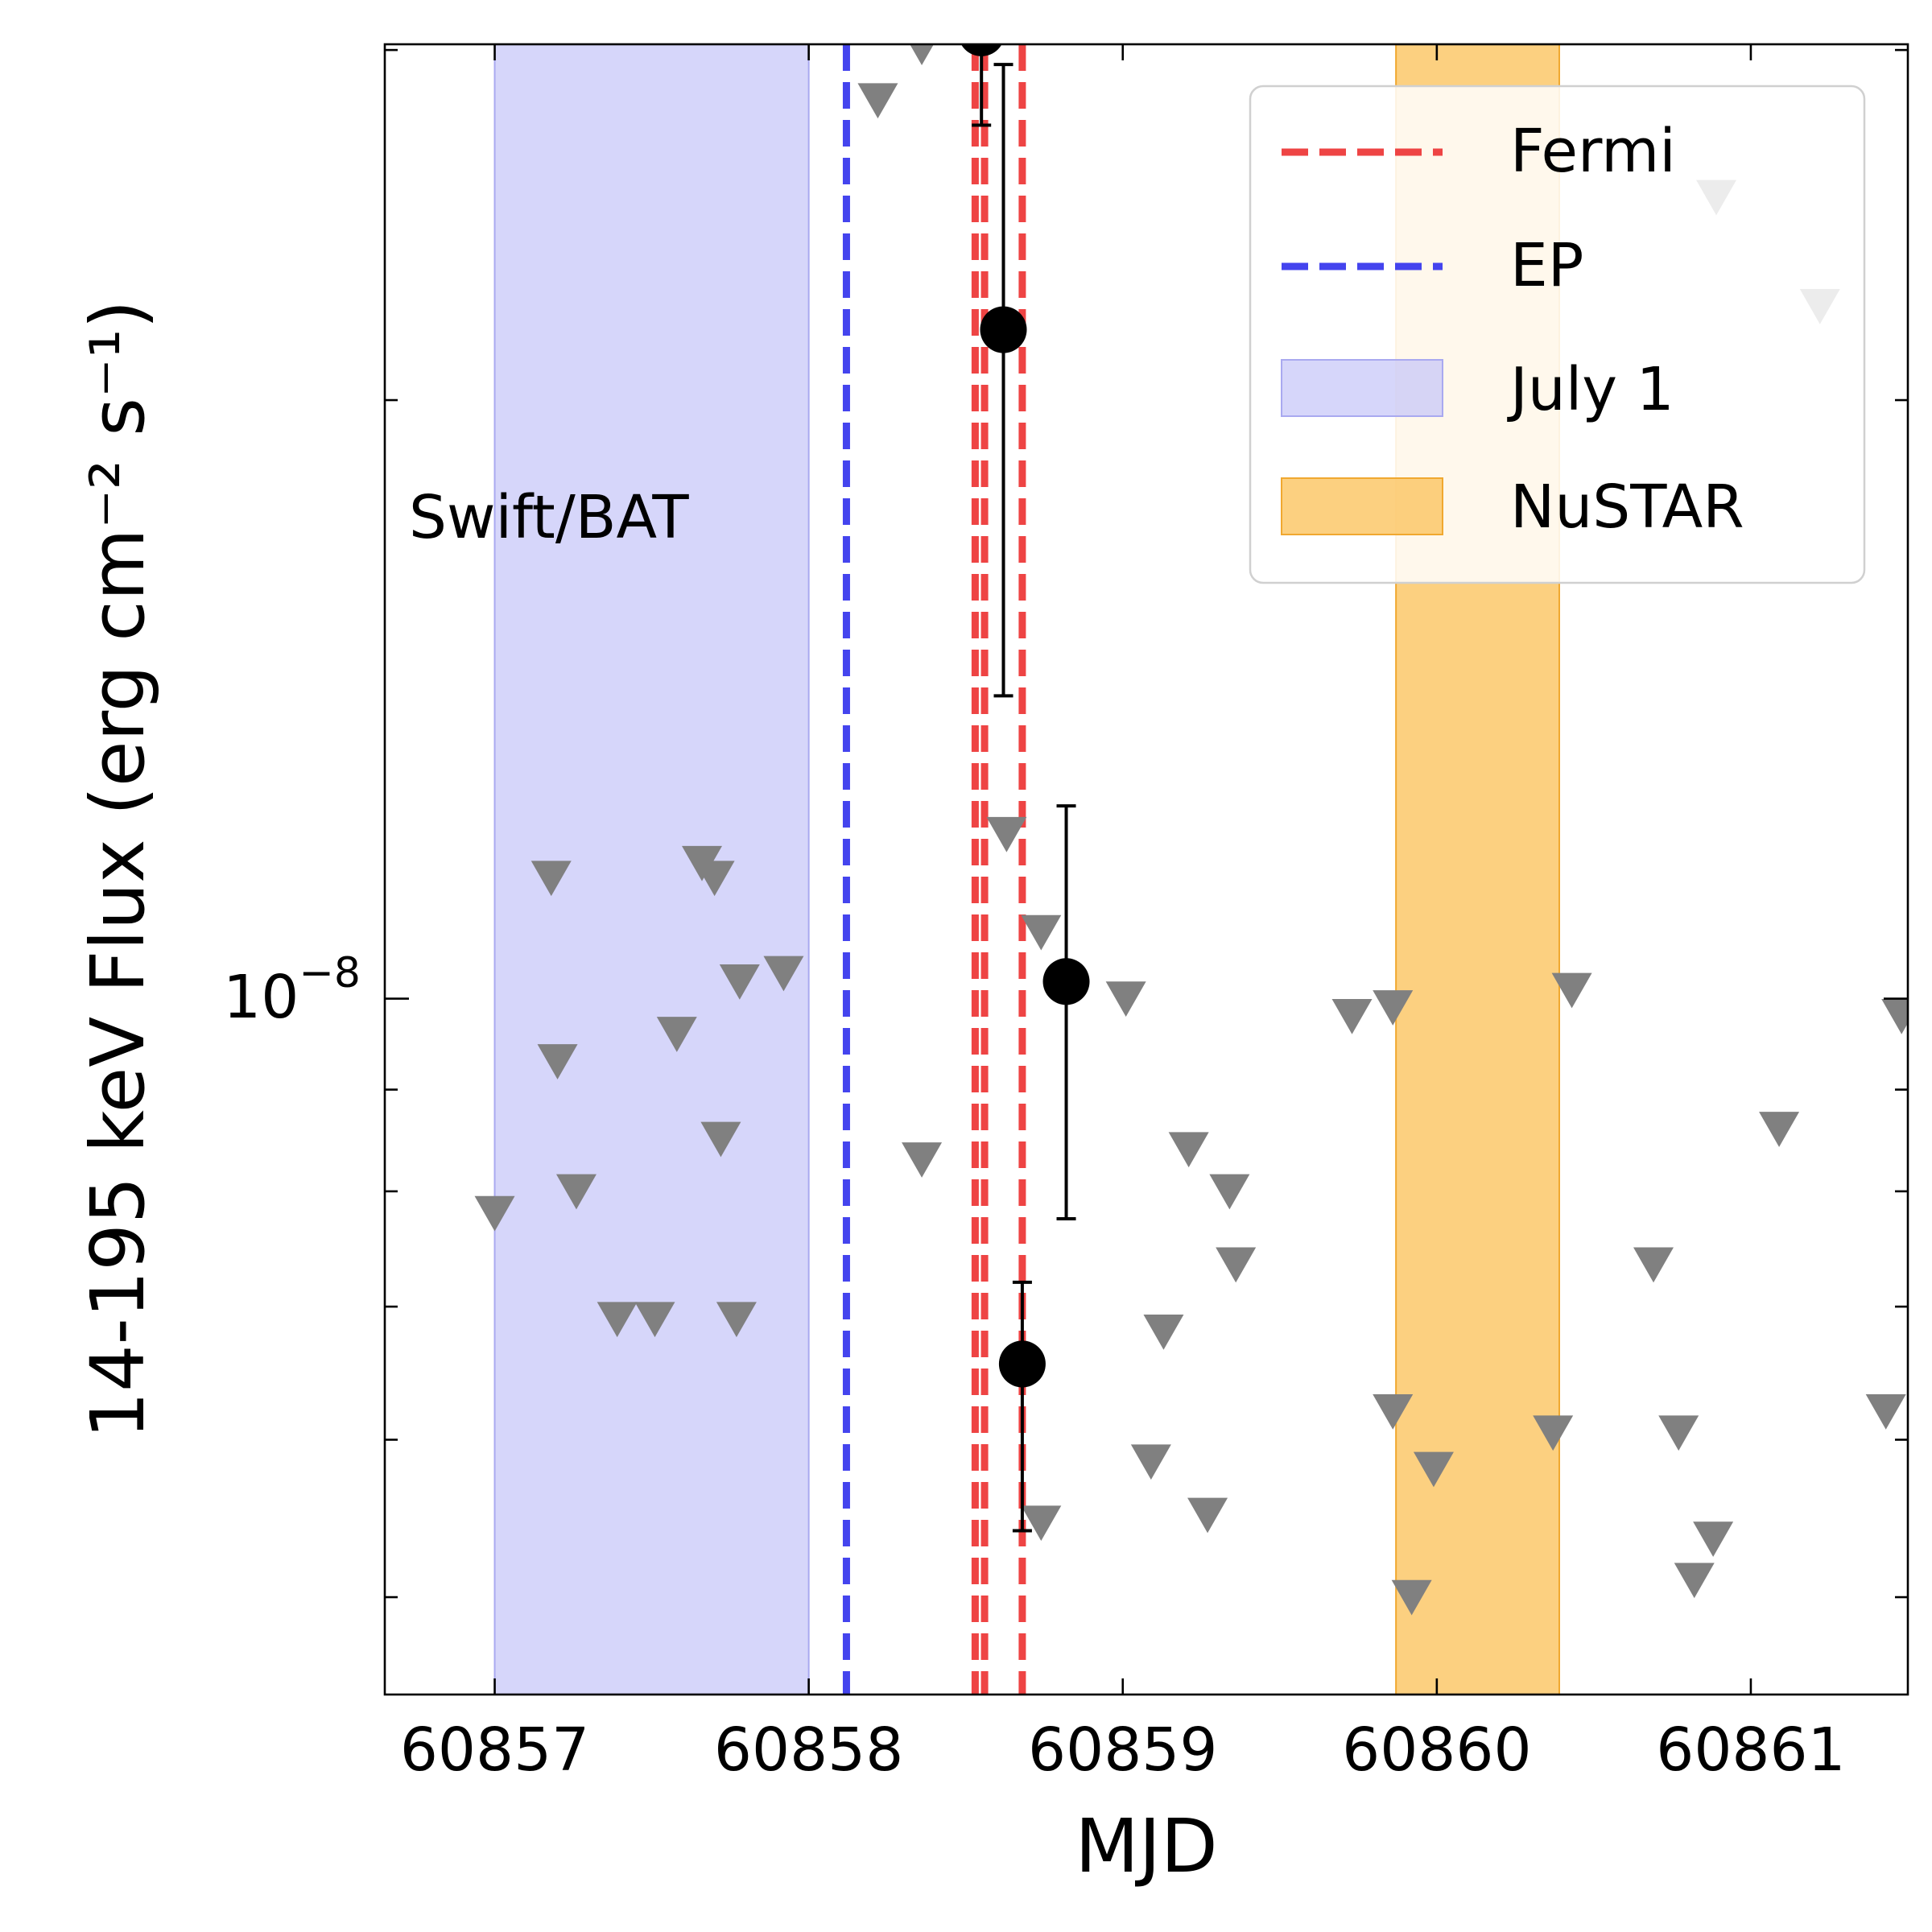 This screenshot has height=1932, width=1932. What do you see at coordinates (118, 869) in the screenshot?
I see `y-axis-label: 14-195 keV Flux (erg cm⁻² s⁻¹)` at bounding box center [118, 869].